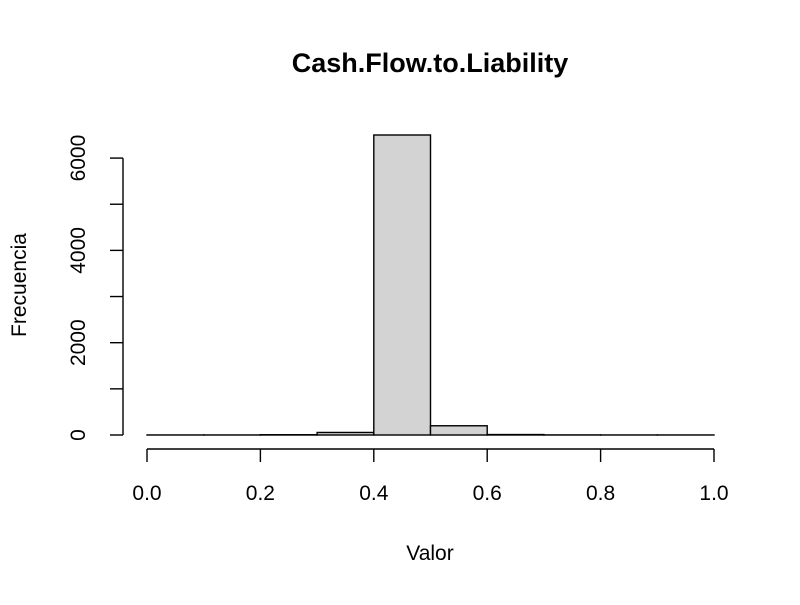  Describe the element at coordinates (146, 493) in the screenshot. I see `x-tick-label: 0.0` at that location.